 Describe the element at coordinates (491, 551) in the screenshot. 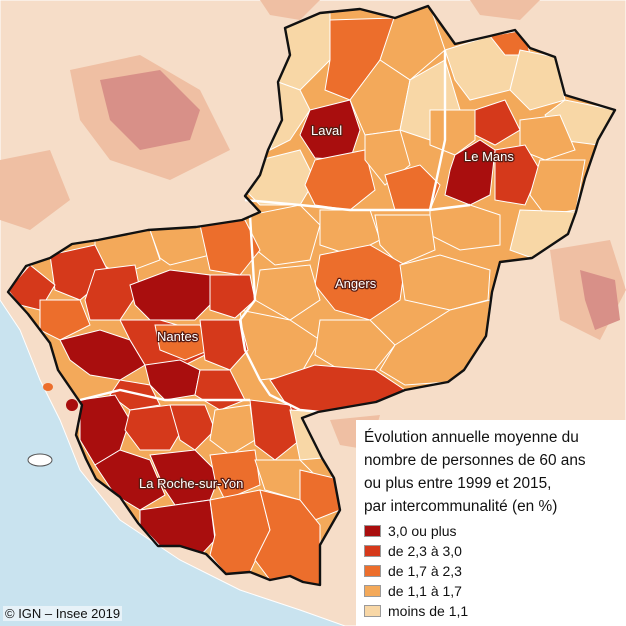

I see `legend-item: de 2,3 à 3,0` at that location.